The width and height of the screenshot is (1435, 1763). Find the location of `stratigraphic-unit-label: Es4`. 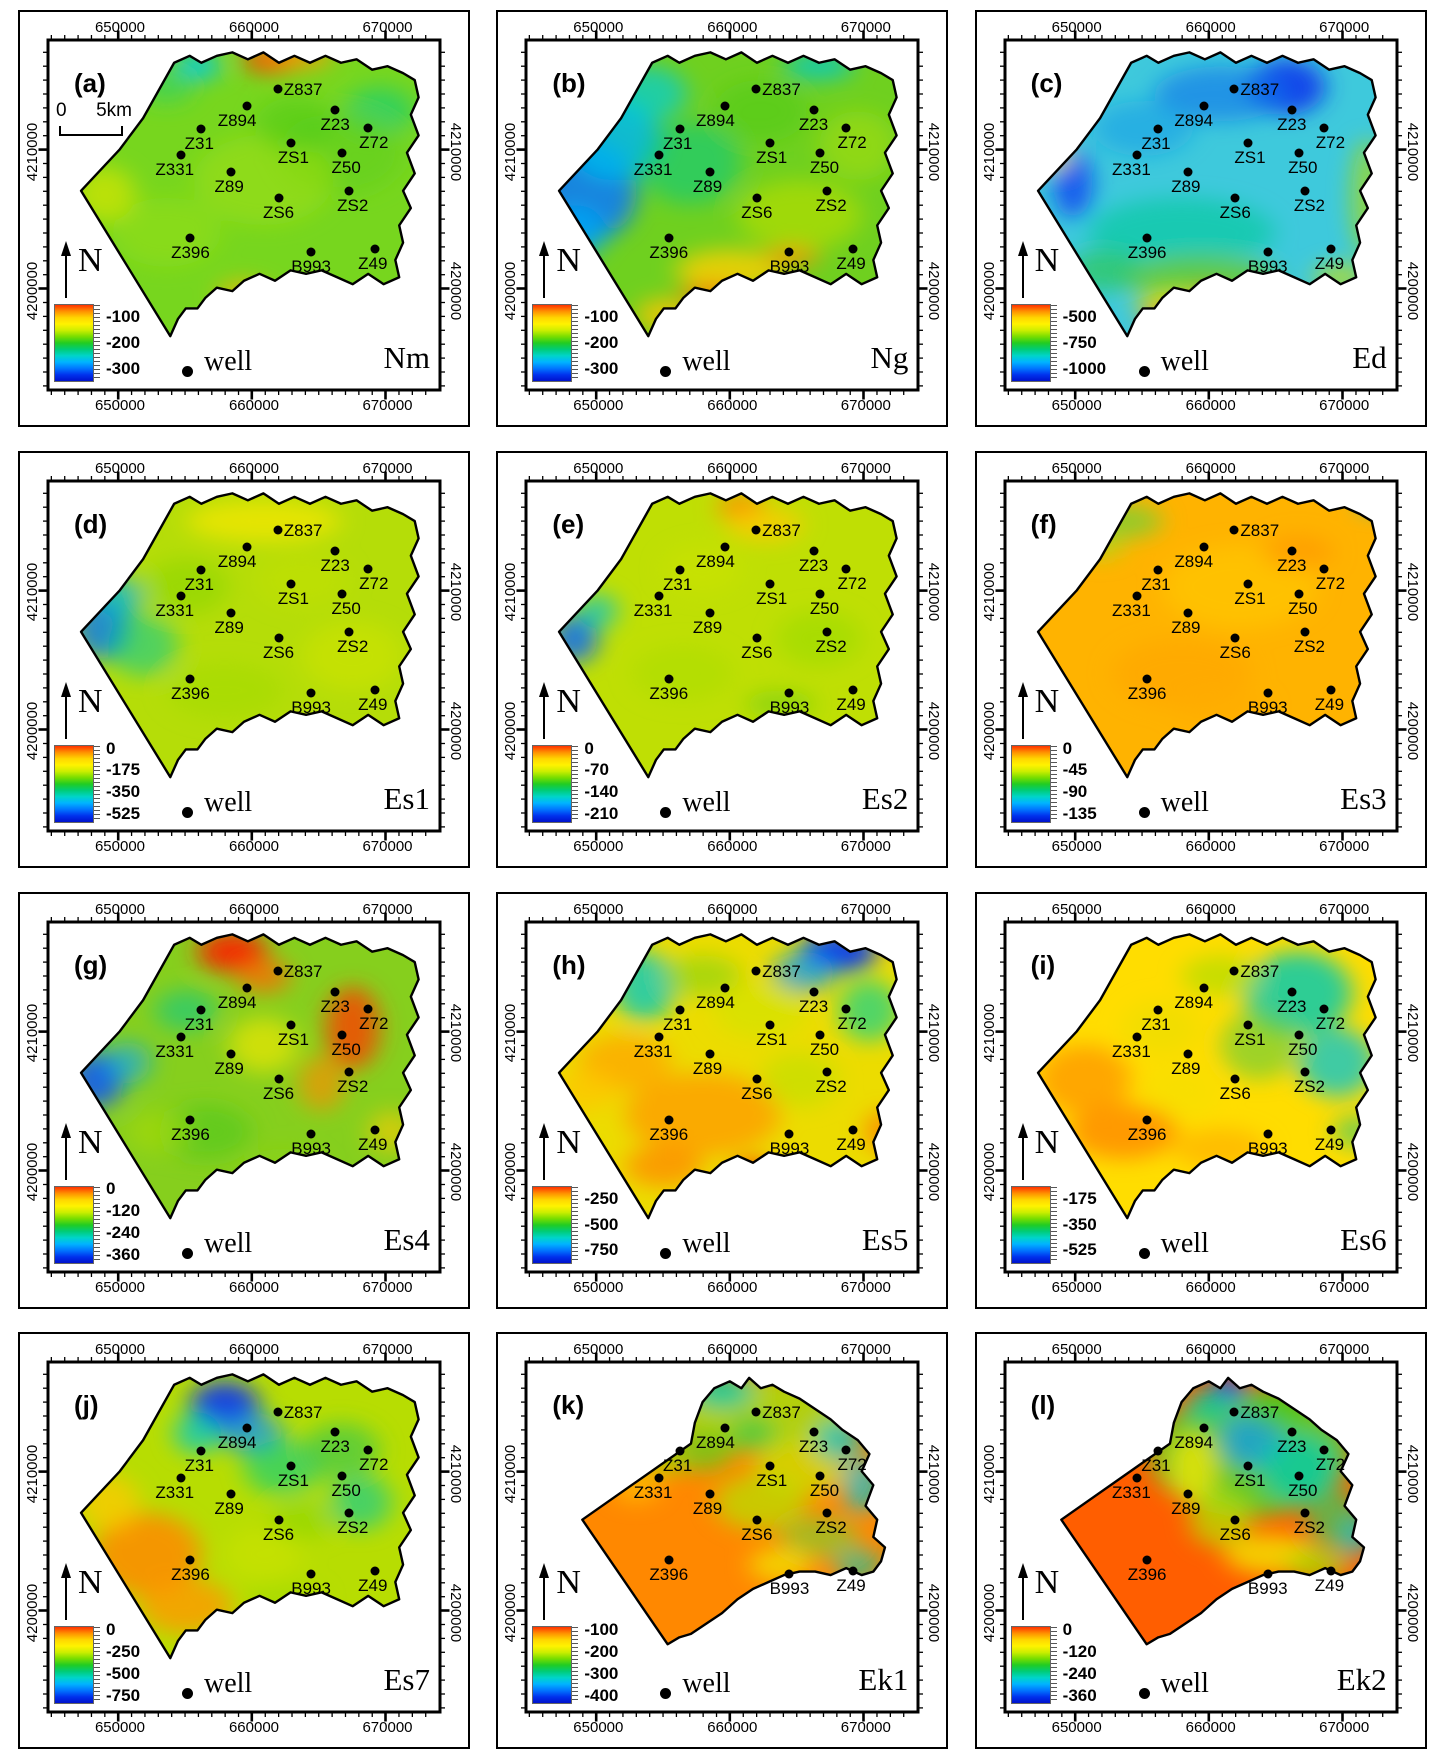

stratigraphic-unit-label: Es4 is located at coordinates (407, 1239).